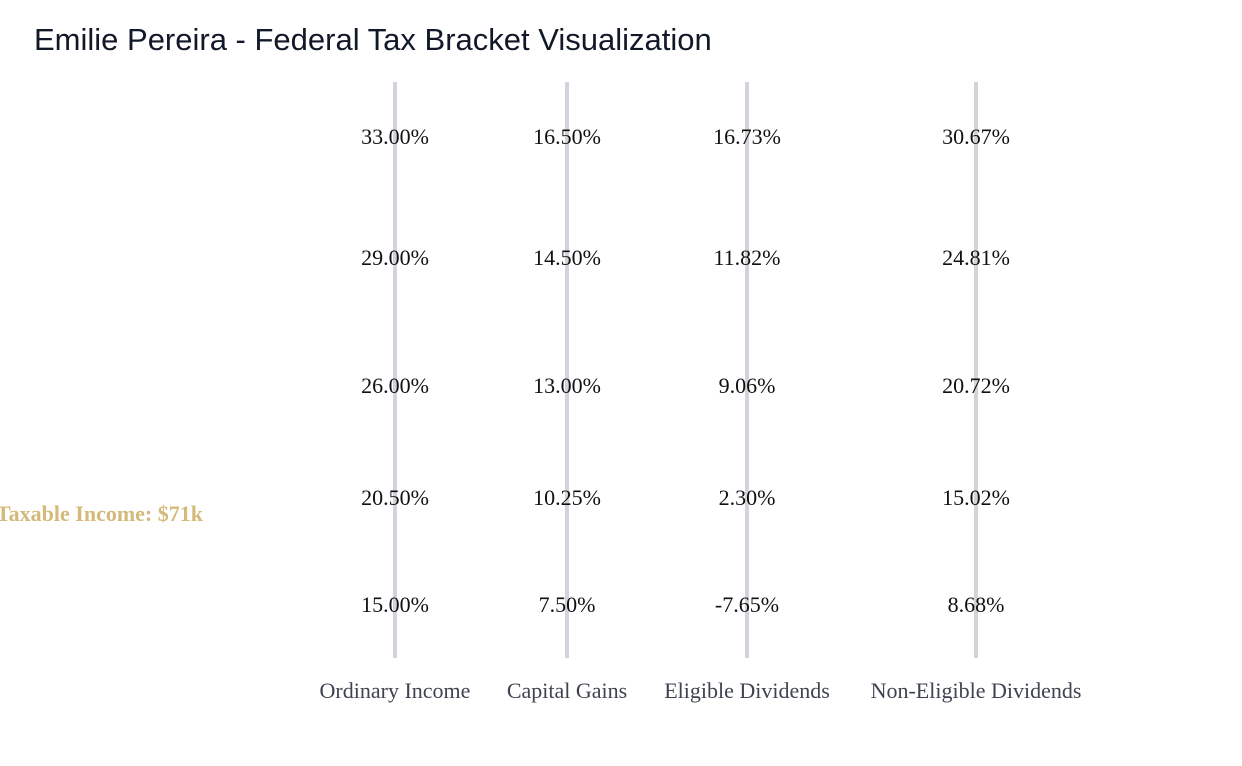 Image resolution: width=1242 pixels, height=766 pixels. Describe the element at coordinates (567, 690) in the screenshot. I see `column-label-capital-gains: Capital Gains` at that location.